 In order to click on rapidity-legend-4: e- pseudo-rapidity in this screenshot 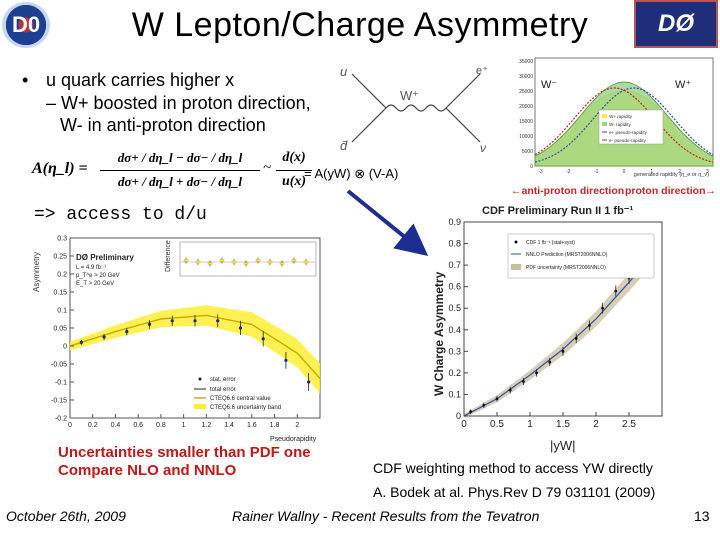, I will do `click(627, 140)`.